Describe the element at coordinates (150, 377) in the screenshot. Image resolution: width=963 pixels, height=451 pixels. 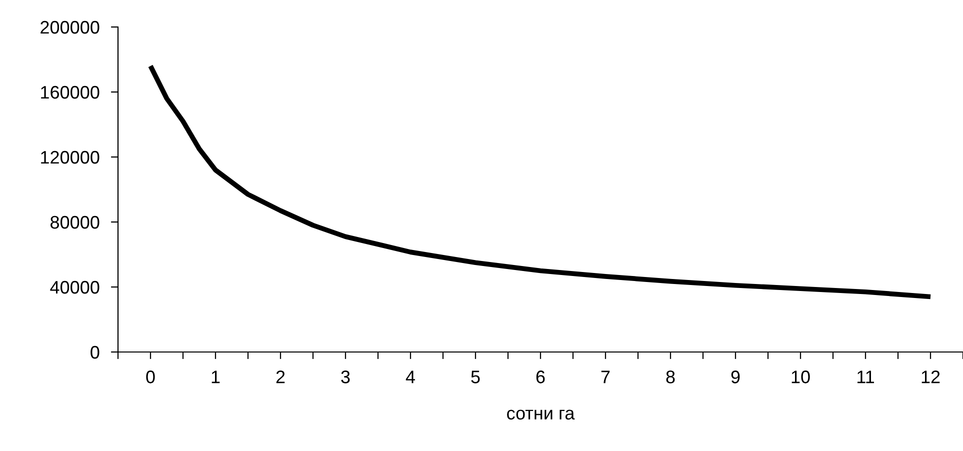
I see `x-tick-label: 0` at that location.